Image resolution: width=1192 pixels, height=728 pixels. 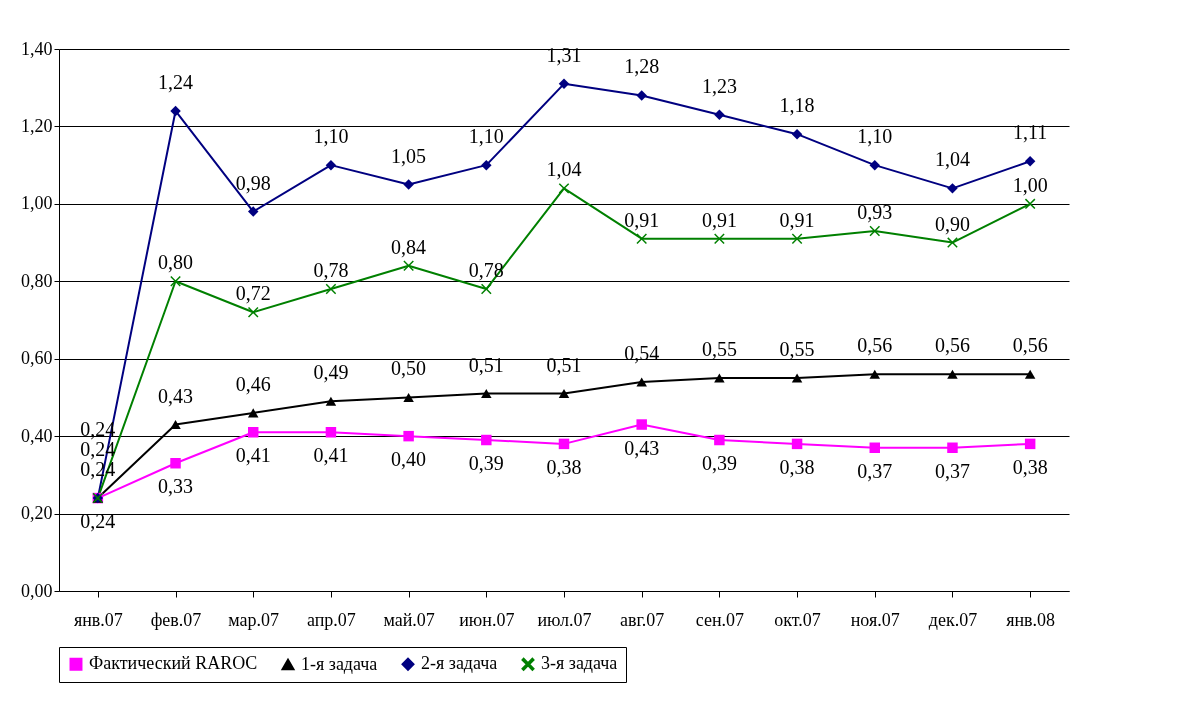 I want to click on x-tick-label: янв.08, so click(x=1031, y=619).